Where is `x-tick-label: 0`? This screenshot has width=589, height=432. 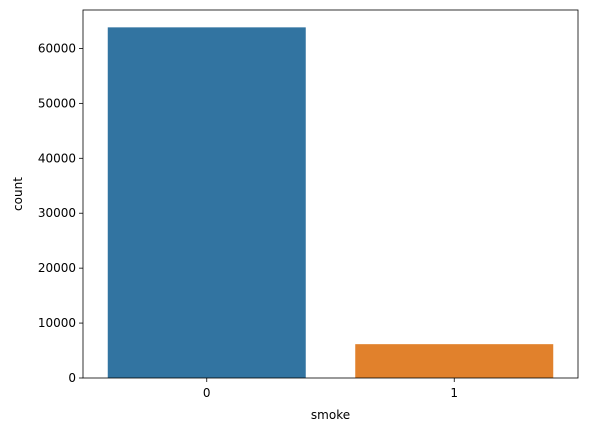 x-tick-label: 0 is located at coordinates (207, 393).